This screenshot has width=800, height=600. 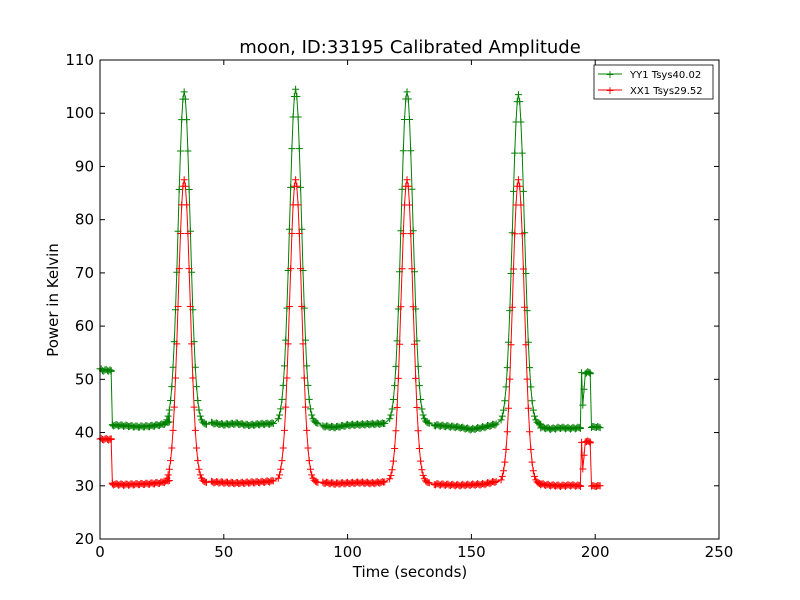 What do you see at coordinates (471, 552) in the screenshot?
I see `x-tick-label: 150` at bounding box center [471, 552].